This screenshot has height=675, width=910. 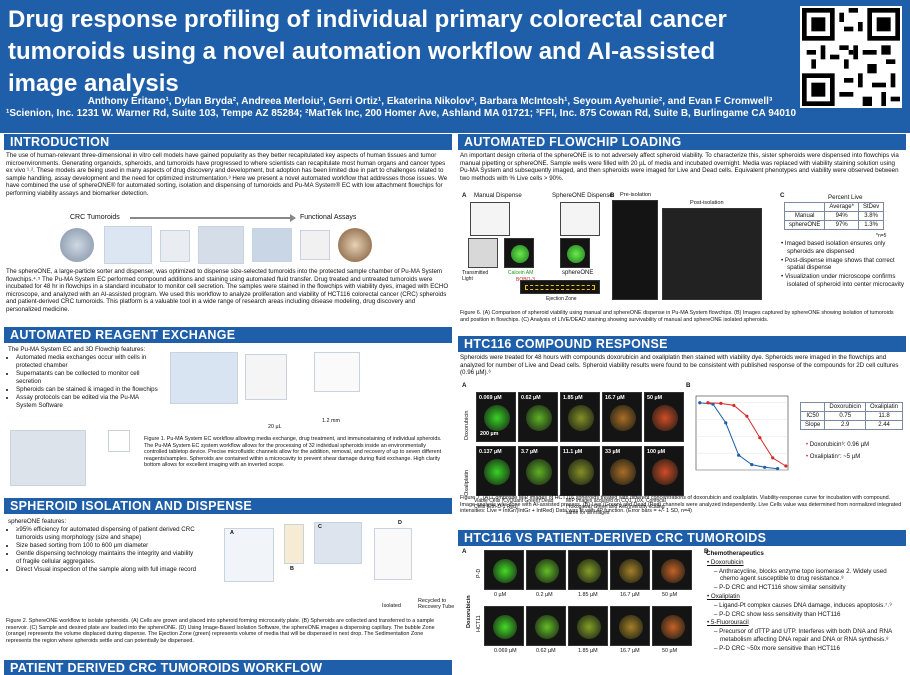 I want to click on patient-workflow-heading: PATIENT DERIVED CRC TUMOROIDS WORKFLOW, so click(x=228, y=667).